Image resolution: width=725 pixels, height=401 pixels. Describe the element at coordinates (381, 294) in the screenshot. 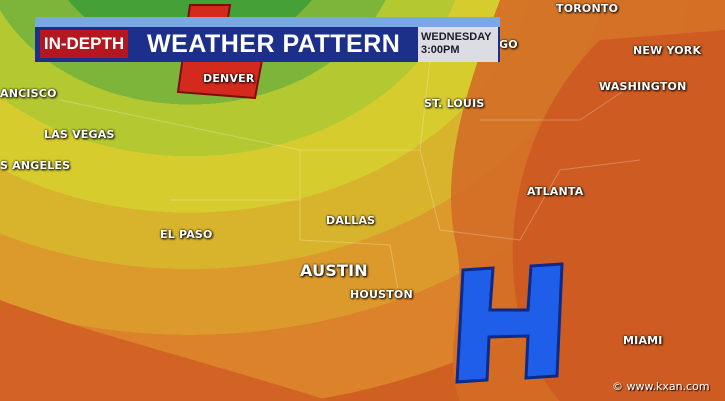

I see `city-label-houston: HOUSTON` at that location.